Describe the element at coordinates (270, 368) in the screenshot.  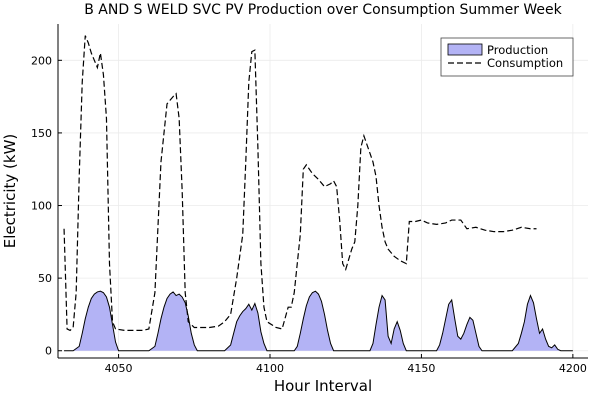
I see `x-tick-label: 4100` at that location.